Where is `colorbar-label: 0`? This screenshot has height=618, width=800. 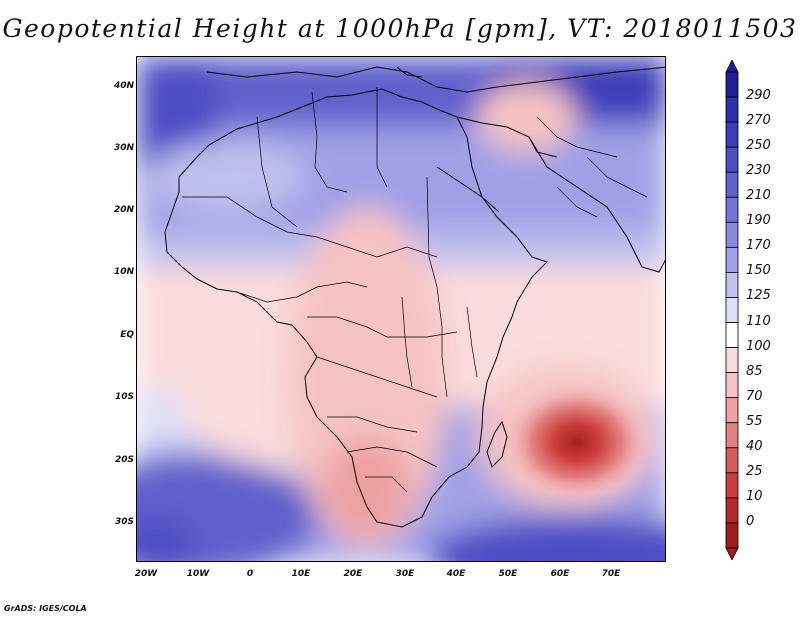 colorbar-label: 0 is located at coordinates (750, 521).